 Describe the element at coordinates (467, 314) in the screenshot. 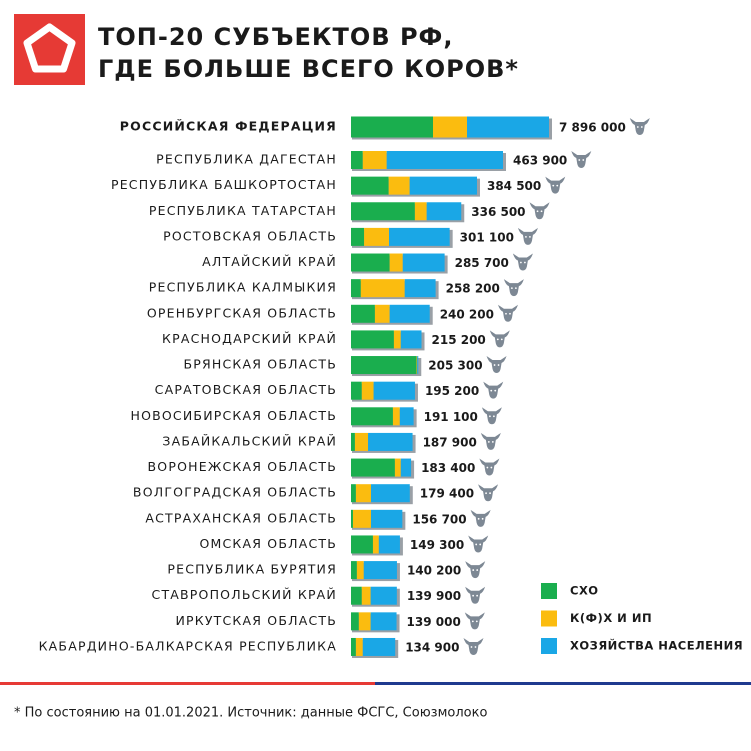

I see `total-label: 240 200` at that location.